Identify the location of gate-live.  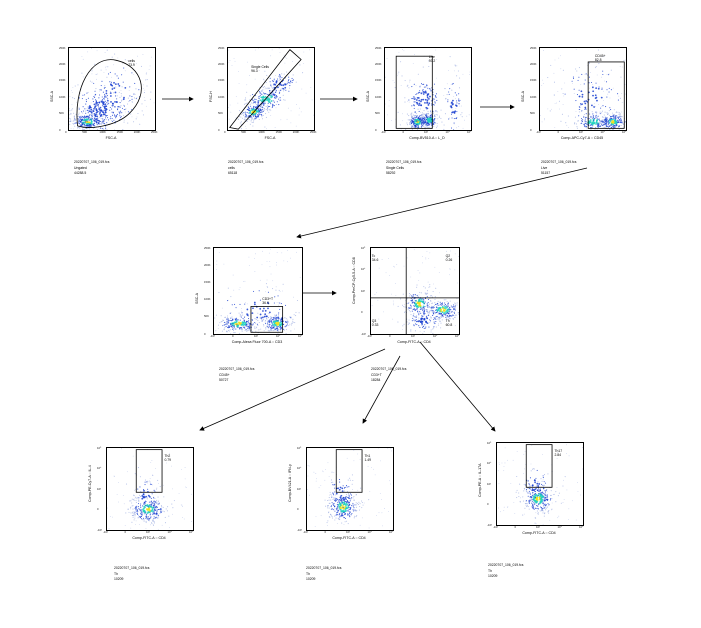
(414, 92).